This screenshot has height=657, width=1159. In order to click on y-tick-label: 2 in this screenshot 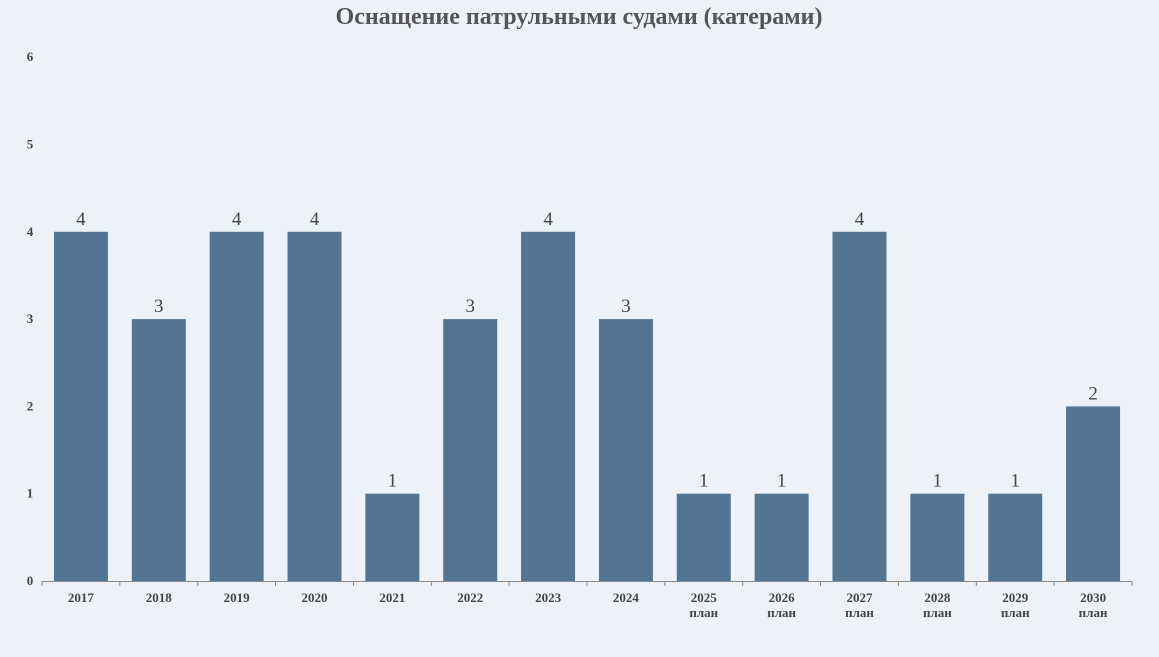, I will do `click(30, 405)`.